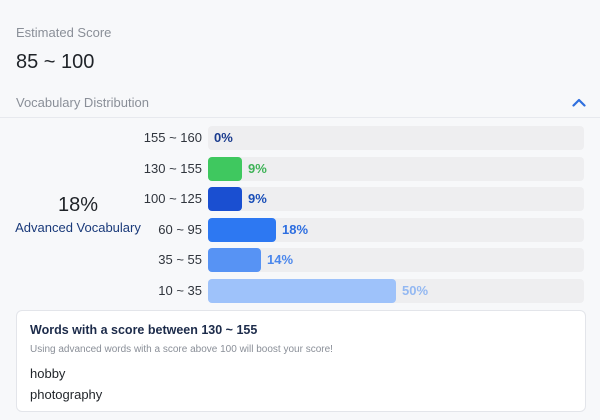  What do you see at coordinates (180, 259) in the screenshot?
I see `range-label: 35 ~ 55` at bounding box center [180, 259].